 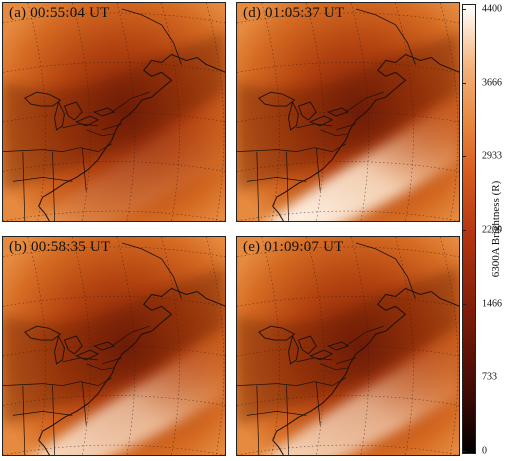 What do you see at coordinates (492, 83) in the screenshot?
I see `colorbar-tick-label: 3666` at bounding box center [492, 83].